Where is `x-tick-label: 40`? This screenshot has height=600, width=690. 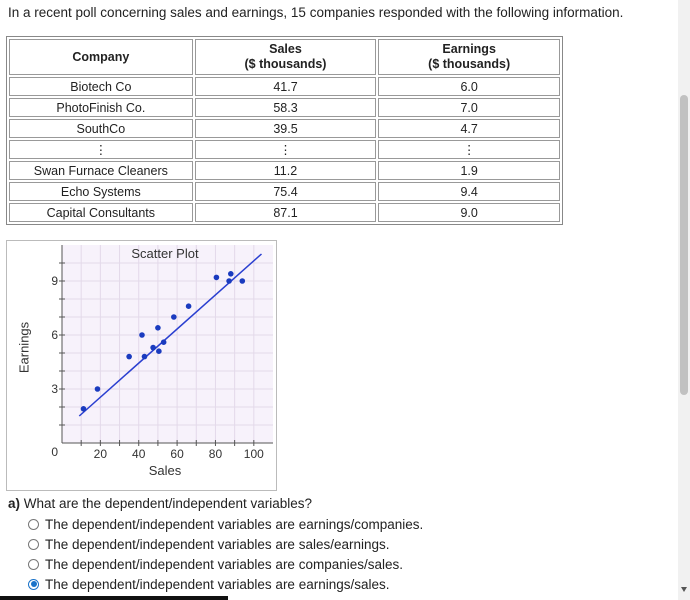
x-tick-label: 40 is located at coordinates (139, 454).